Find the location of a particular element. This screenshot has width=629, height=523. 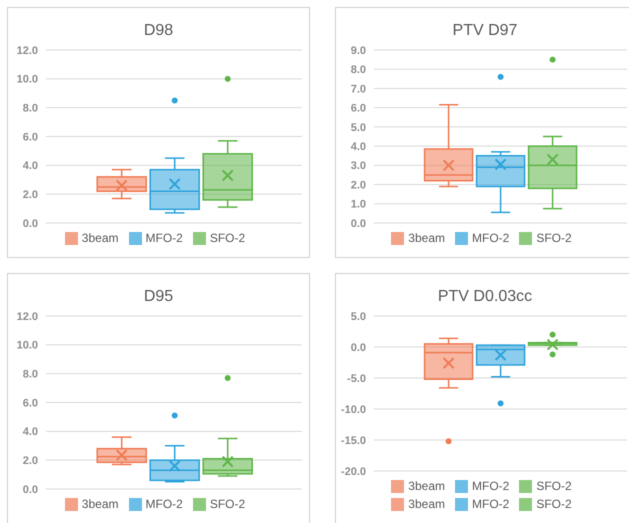

y-tick-label: -5.0 is located at coordinates (356, 378).